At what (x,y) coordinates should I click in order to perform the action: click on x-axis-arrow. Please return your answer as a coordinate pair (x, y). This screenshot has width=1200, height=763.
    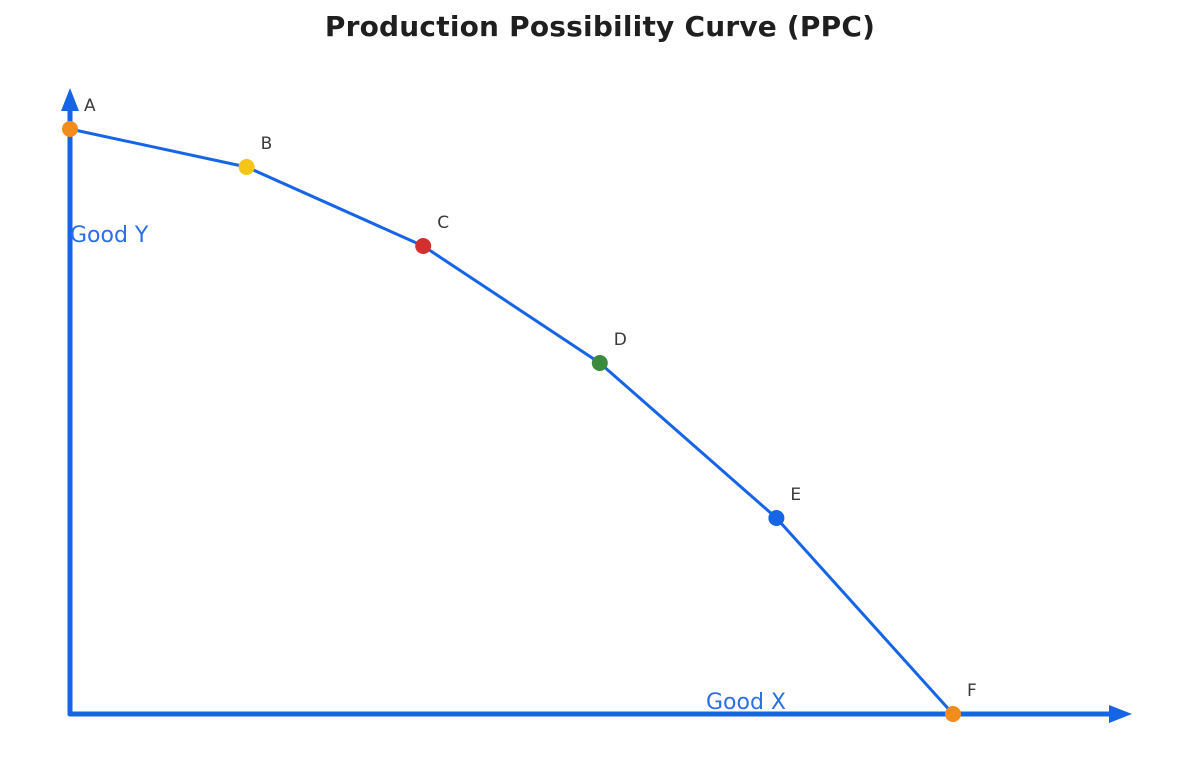
    Looking at the image, I should click on (1120, 714).